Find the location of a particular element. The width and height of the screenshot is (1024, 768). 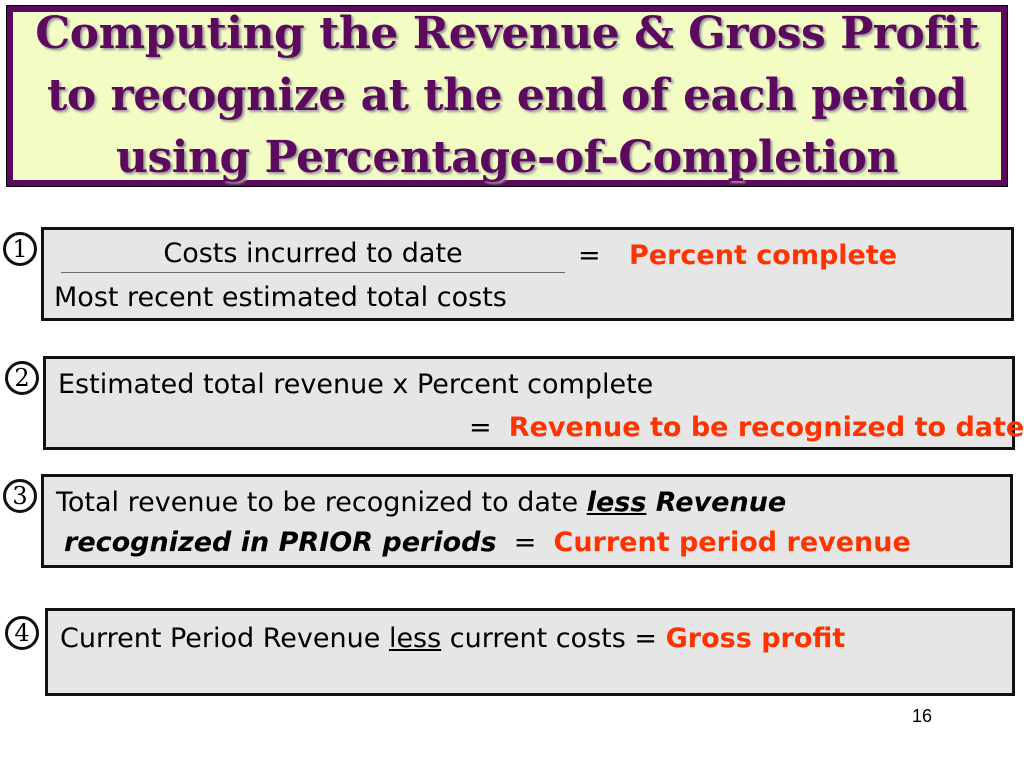

title-line-1: Computing the Revenue & Gross Profit is located at coordinates (507, 33).